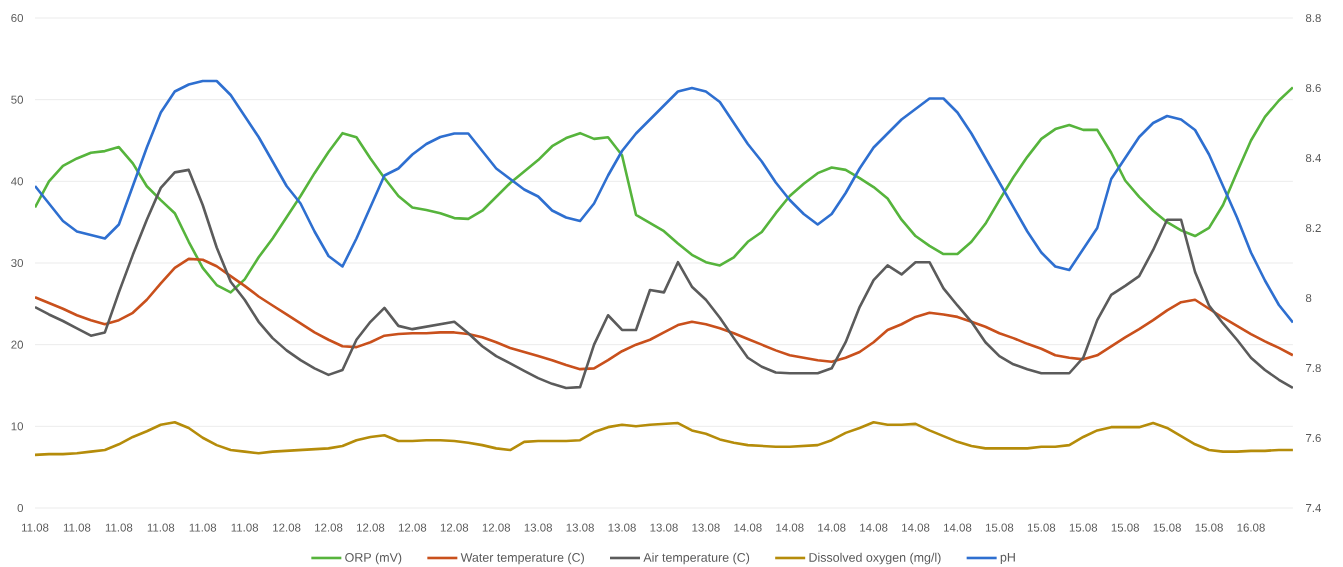 The image size is (1343, 567). I want to click on y2-tick-label: 8.4, so click(1313, 158).